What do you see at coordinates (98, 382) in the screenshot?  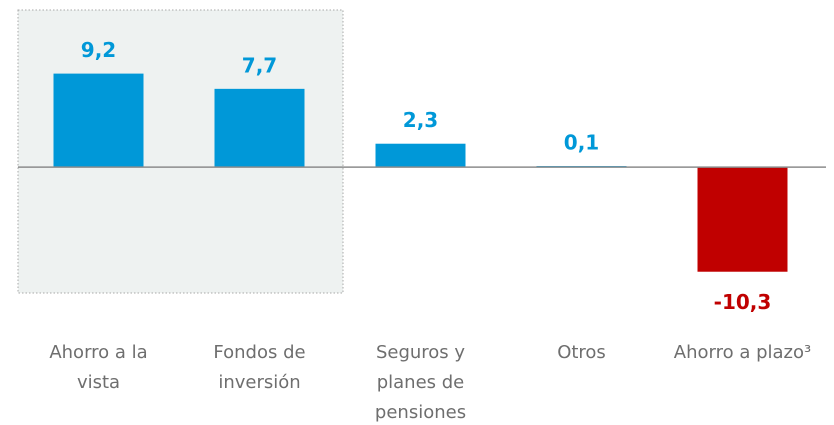 I see `x-tick-label-line: vista` at bounding box center [98, 382].